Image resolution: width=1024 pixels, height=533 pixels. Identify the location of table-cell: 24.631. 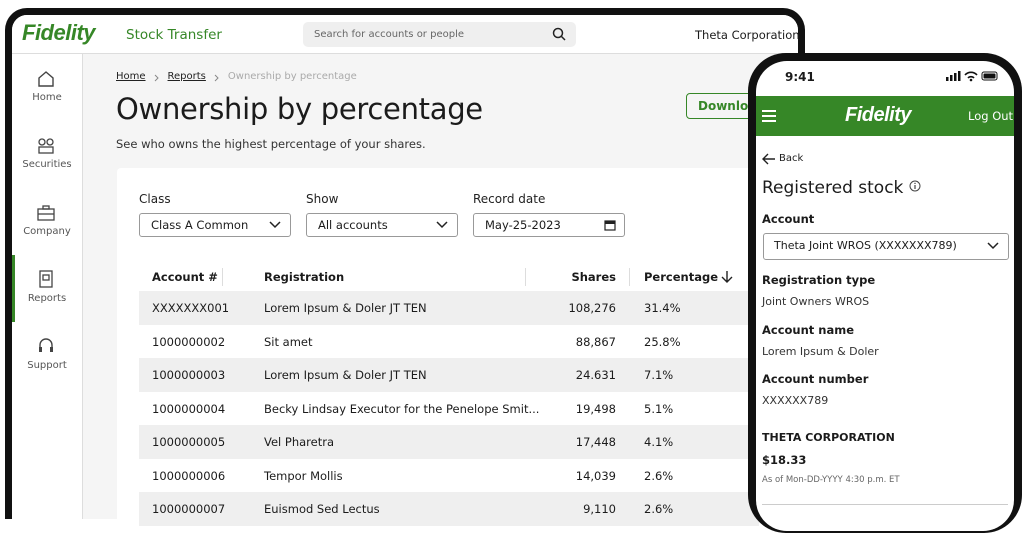
(595, 375).